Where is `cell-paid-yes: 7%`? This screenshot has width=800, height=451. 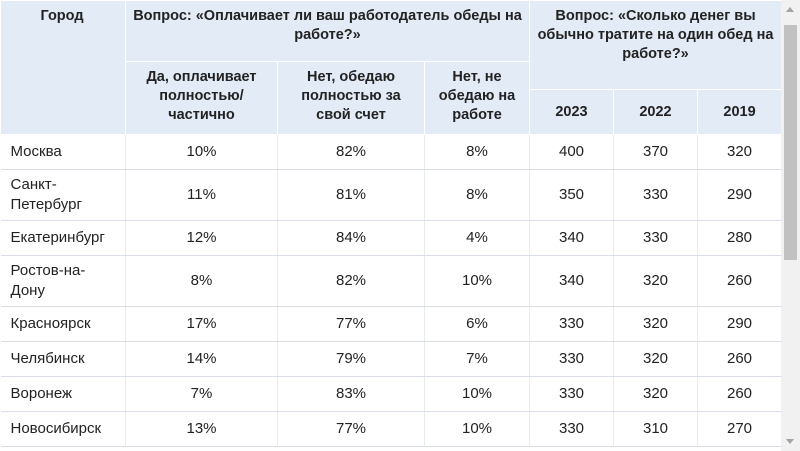 cell-paid-yes: 7% is located at coordinates (201, 394).